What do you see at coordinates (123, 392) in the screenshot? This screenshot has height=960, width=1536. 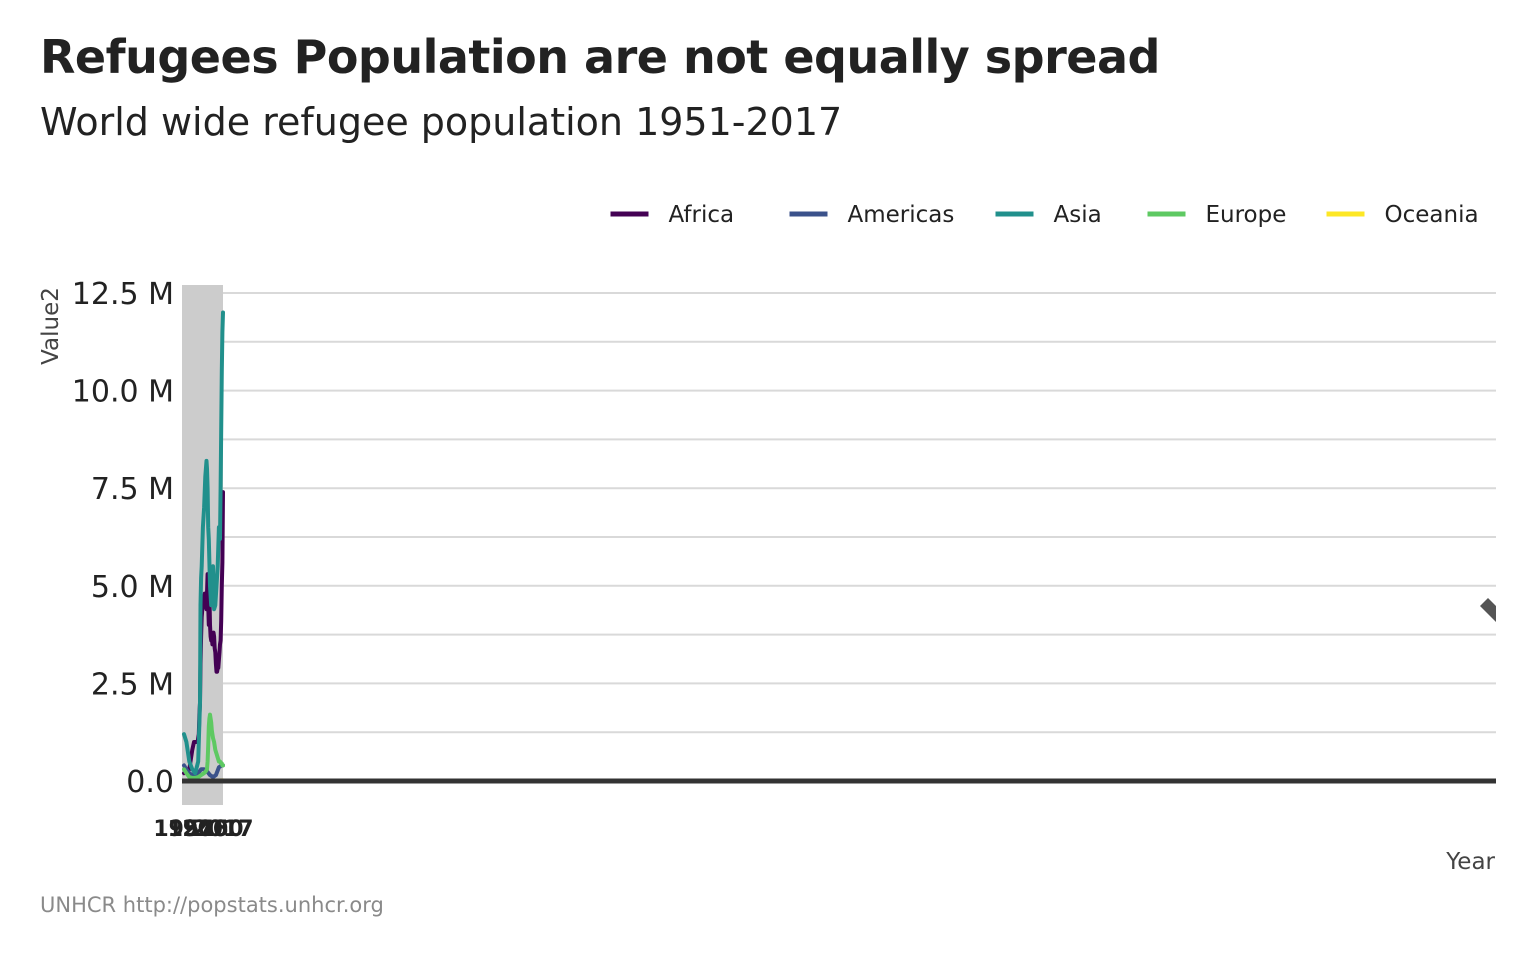 I see `y-tick-label: 10.0 M` at bounding box center [123, 392].